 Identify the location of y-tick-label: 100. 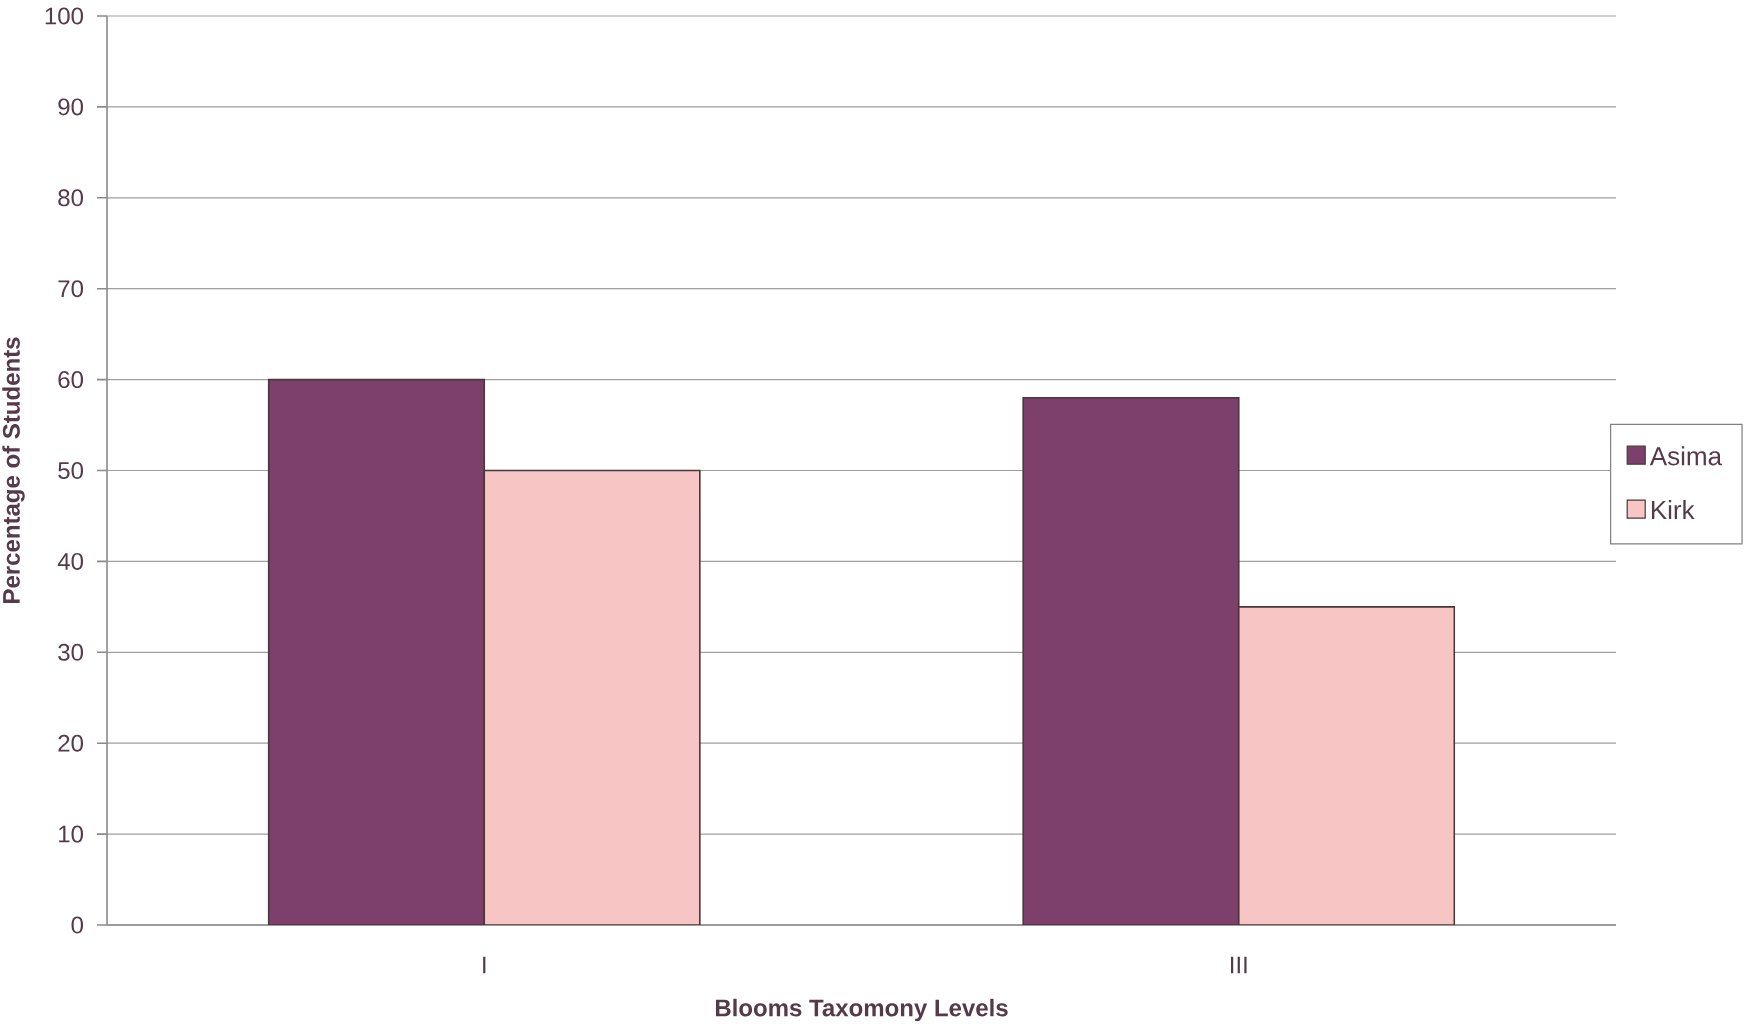
(64, 16).